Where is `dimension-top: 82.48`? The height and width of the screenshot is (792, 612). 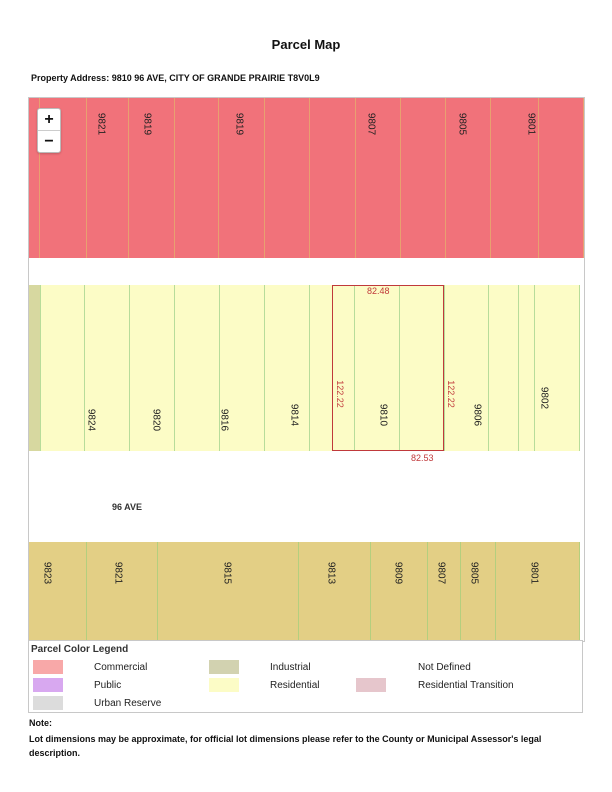 dimension-top: 82.48 is located at coordinates (378, 291).